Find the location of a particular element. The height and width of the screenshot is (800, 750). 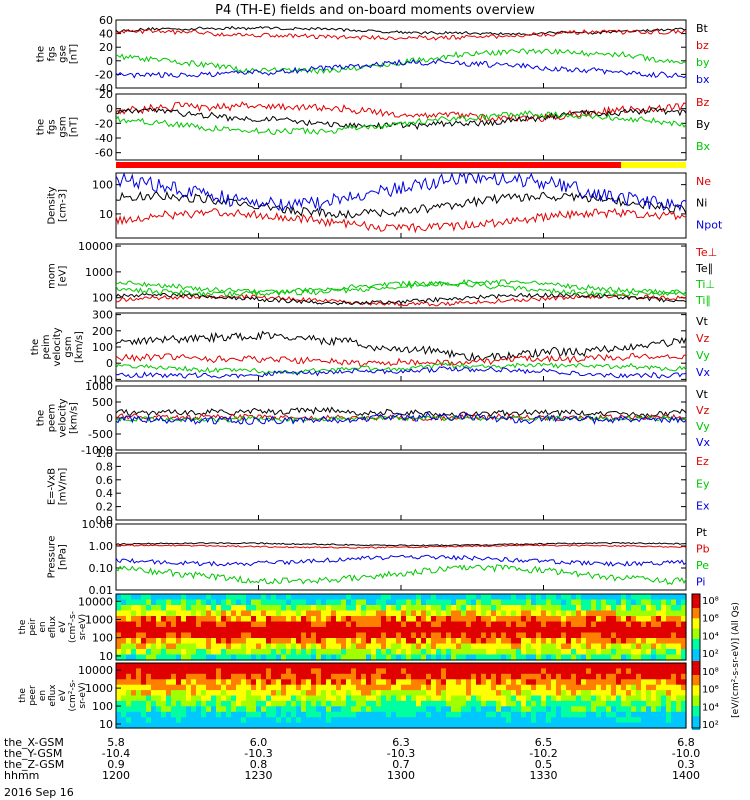

colorbar-cell is located at coordinates (696, 691).